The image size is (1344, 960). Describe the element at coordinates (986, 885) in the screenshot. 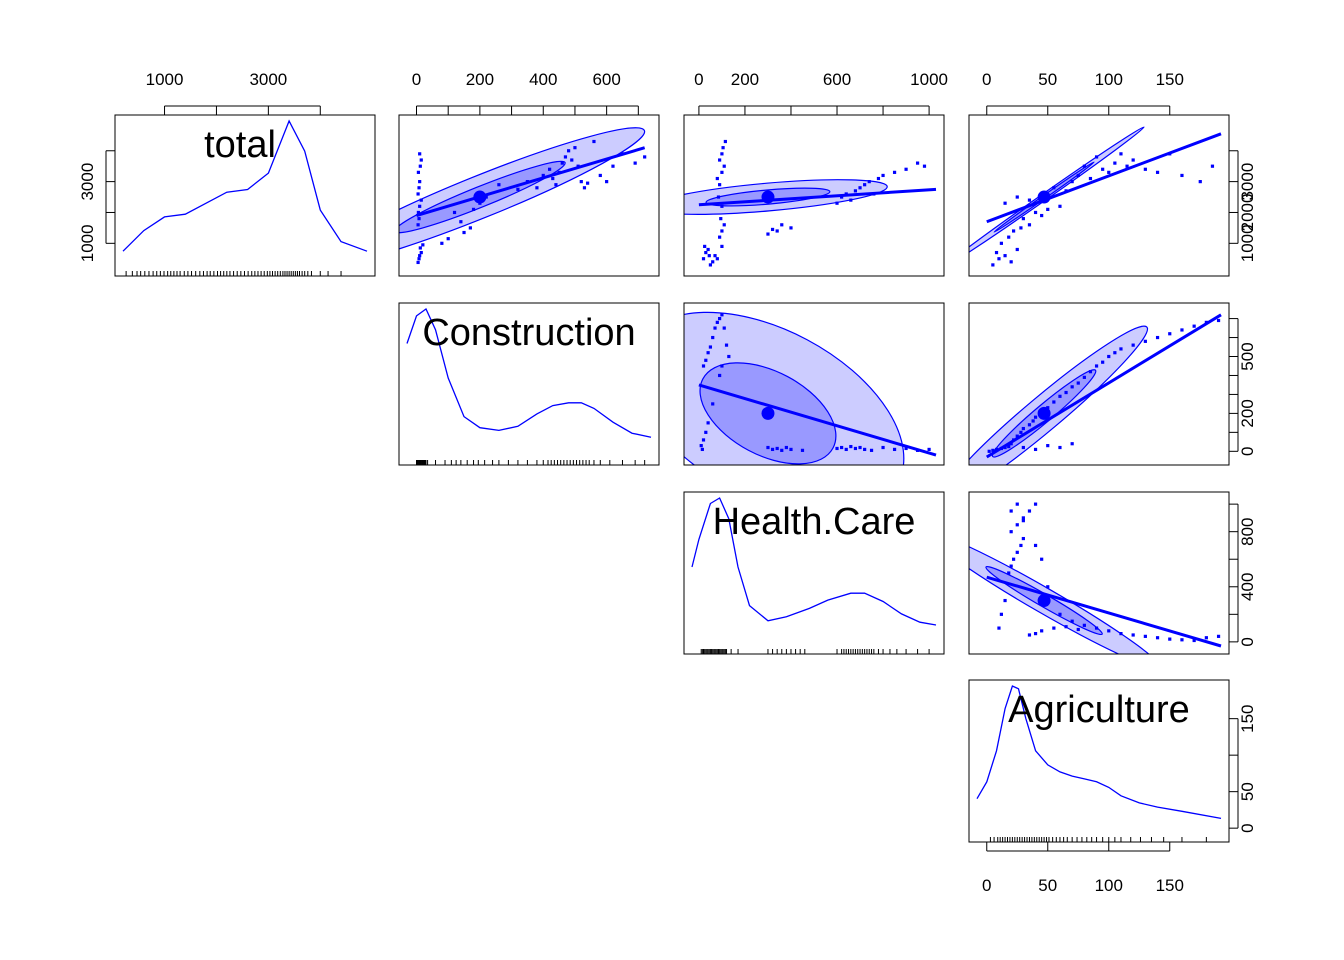

I see `tick-label: 0` at that location.